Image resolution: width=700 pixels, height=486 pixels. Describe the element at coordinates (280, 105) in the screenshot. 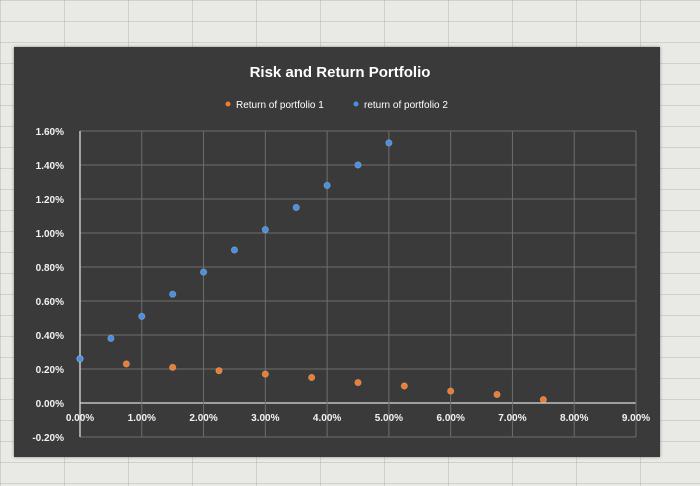

I see `legend-label-portfolio-1: Return of portfolio 1` at that location.